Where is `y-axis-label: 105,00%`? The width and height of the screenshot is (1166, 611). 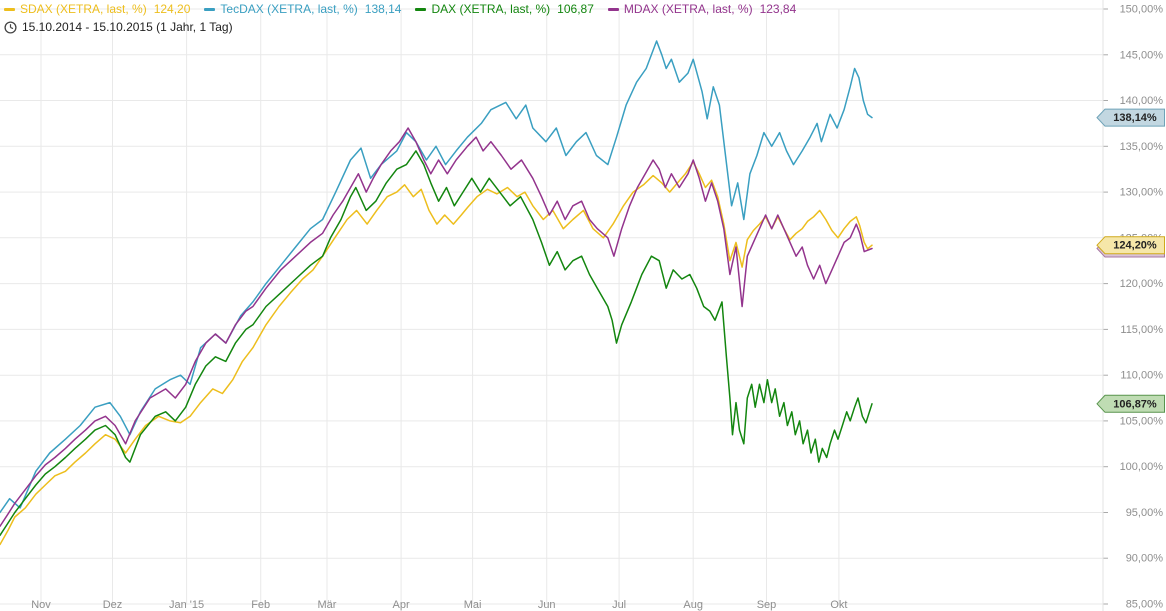
y-axis-label: 105,00% is located at coordinates (1142, 421).